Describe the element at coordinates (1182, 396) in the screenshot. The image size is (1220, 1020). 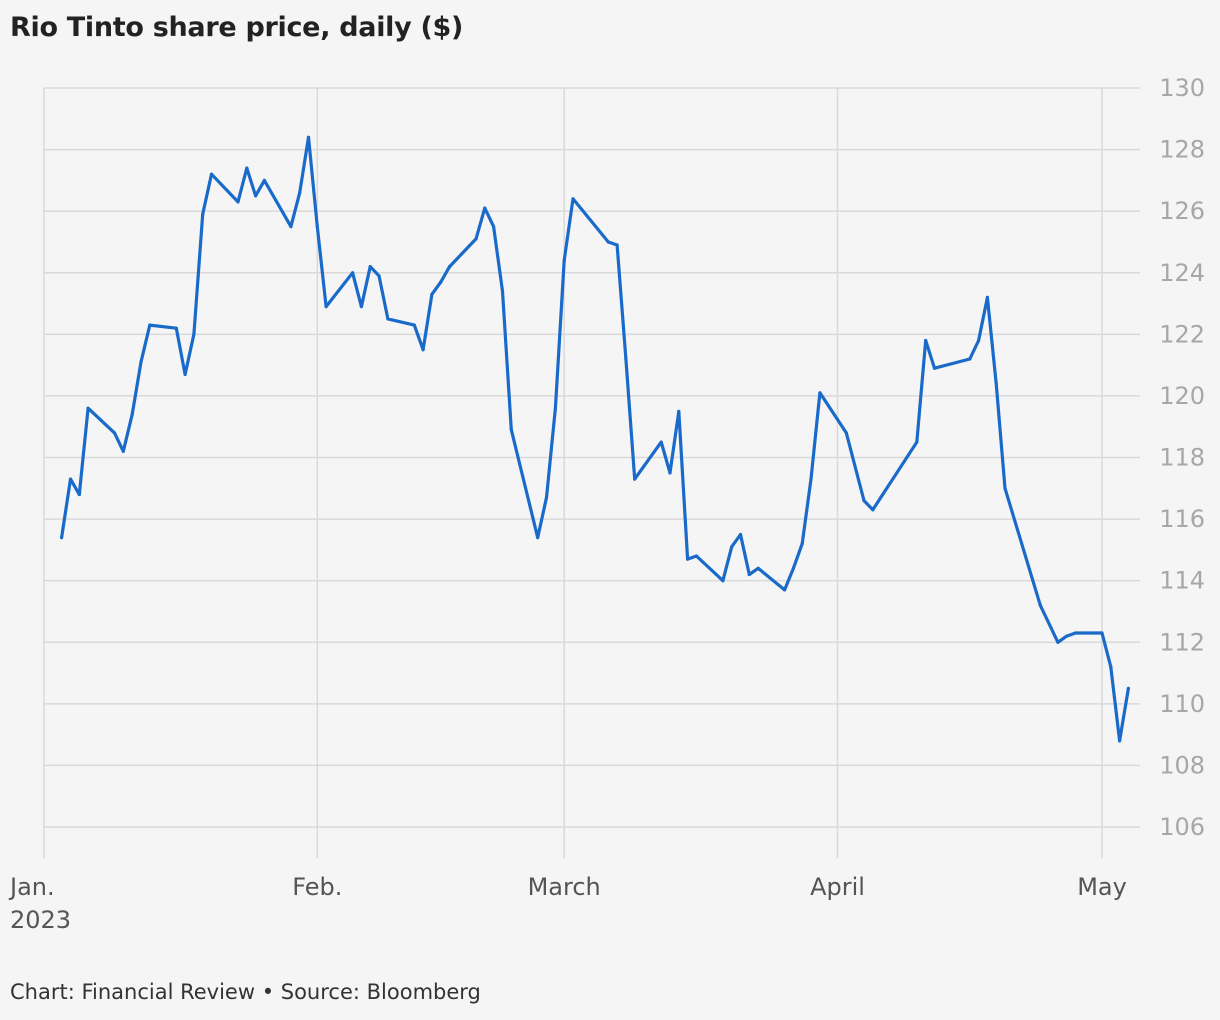
I see `y-tick-label: 120` at that location.